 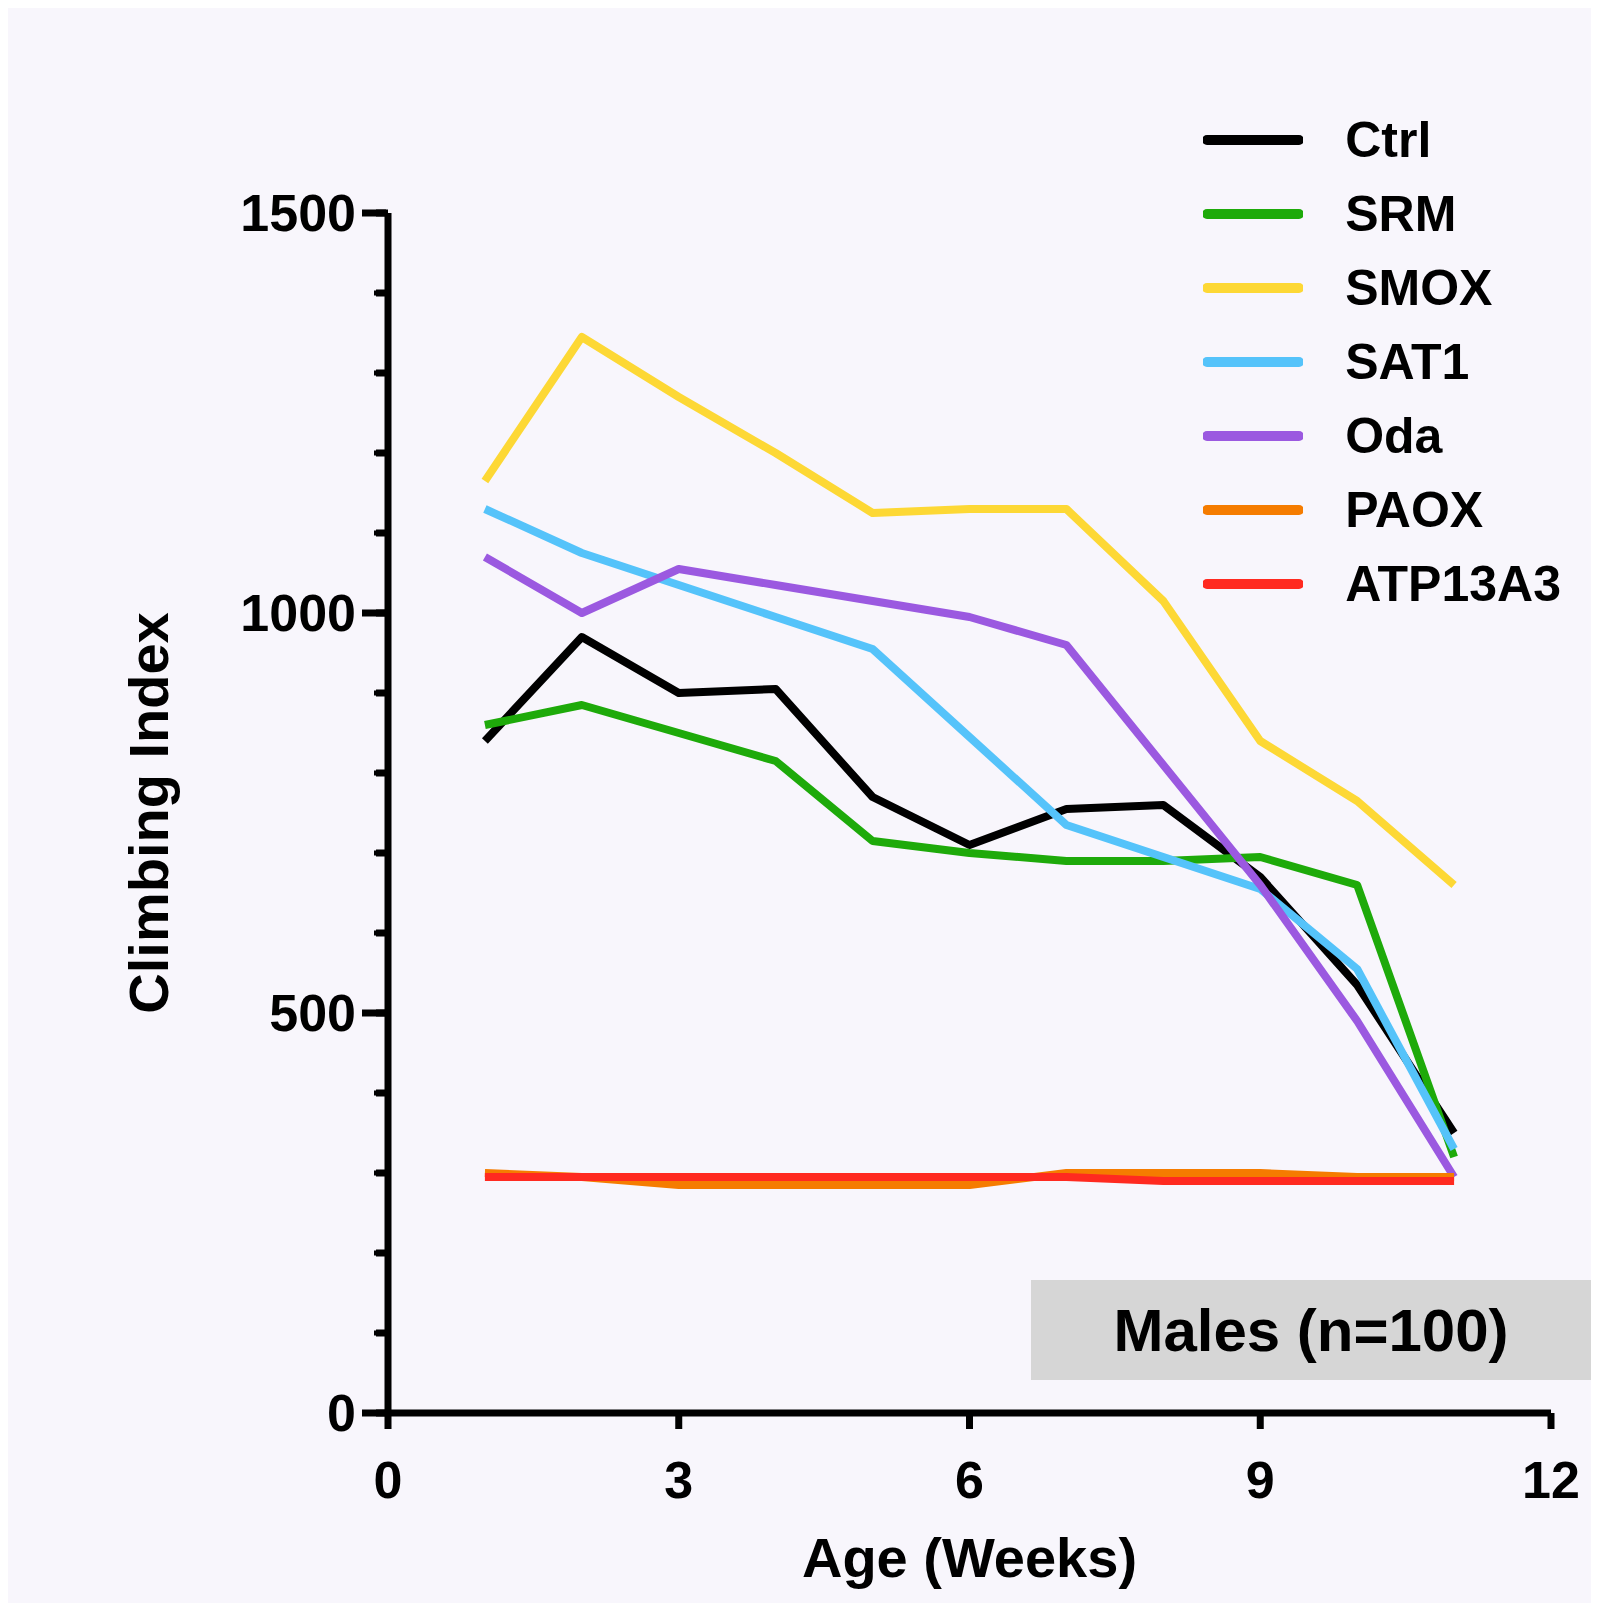 What do you see at coordinates (1419, 288) in the screenshot?
I see `legend-label: SMOX` at bounding box center [1419, 288].